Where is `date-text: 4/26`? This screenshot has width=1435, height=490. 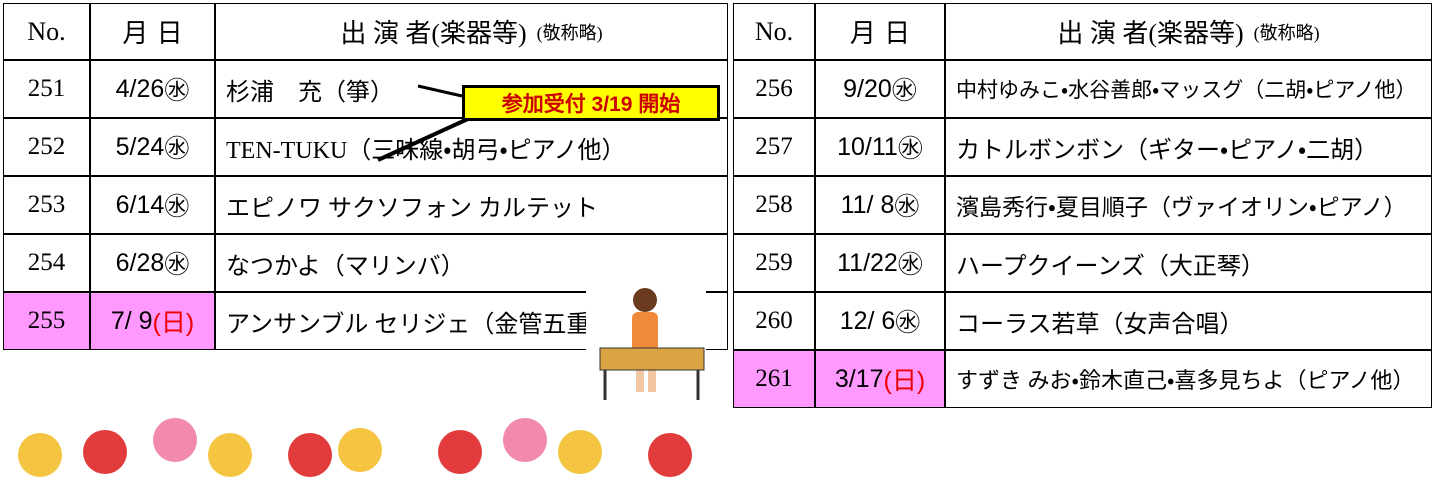
date-text: 4/26 is located at coordinates (140, 88).